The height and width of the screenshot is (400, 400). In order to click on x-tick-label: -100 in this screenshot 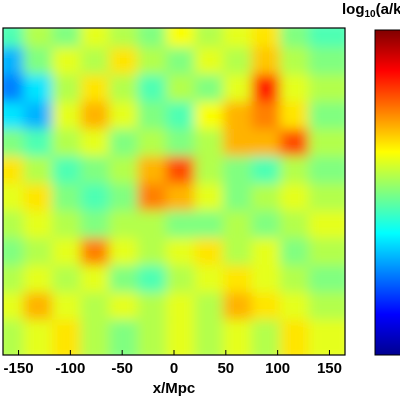, I will do `click(70, 368)`.